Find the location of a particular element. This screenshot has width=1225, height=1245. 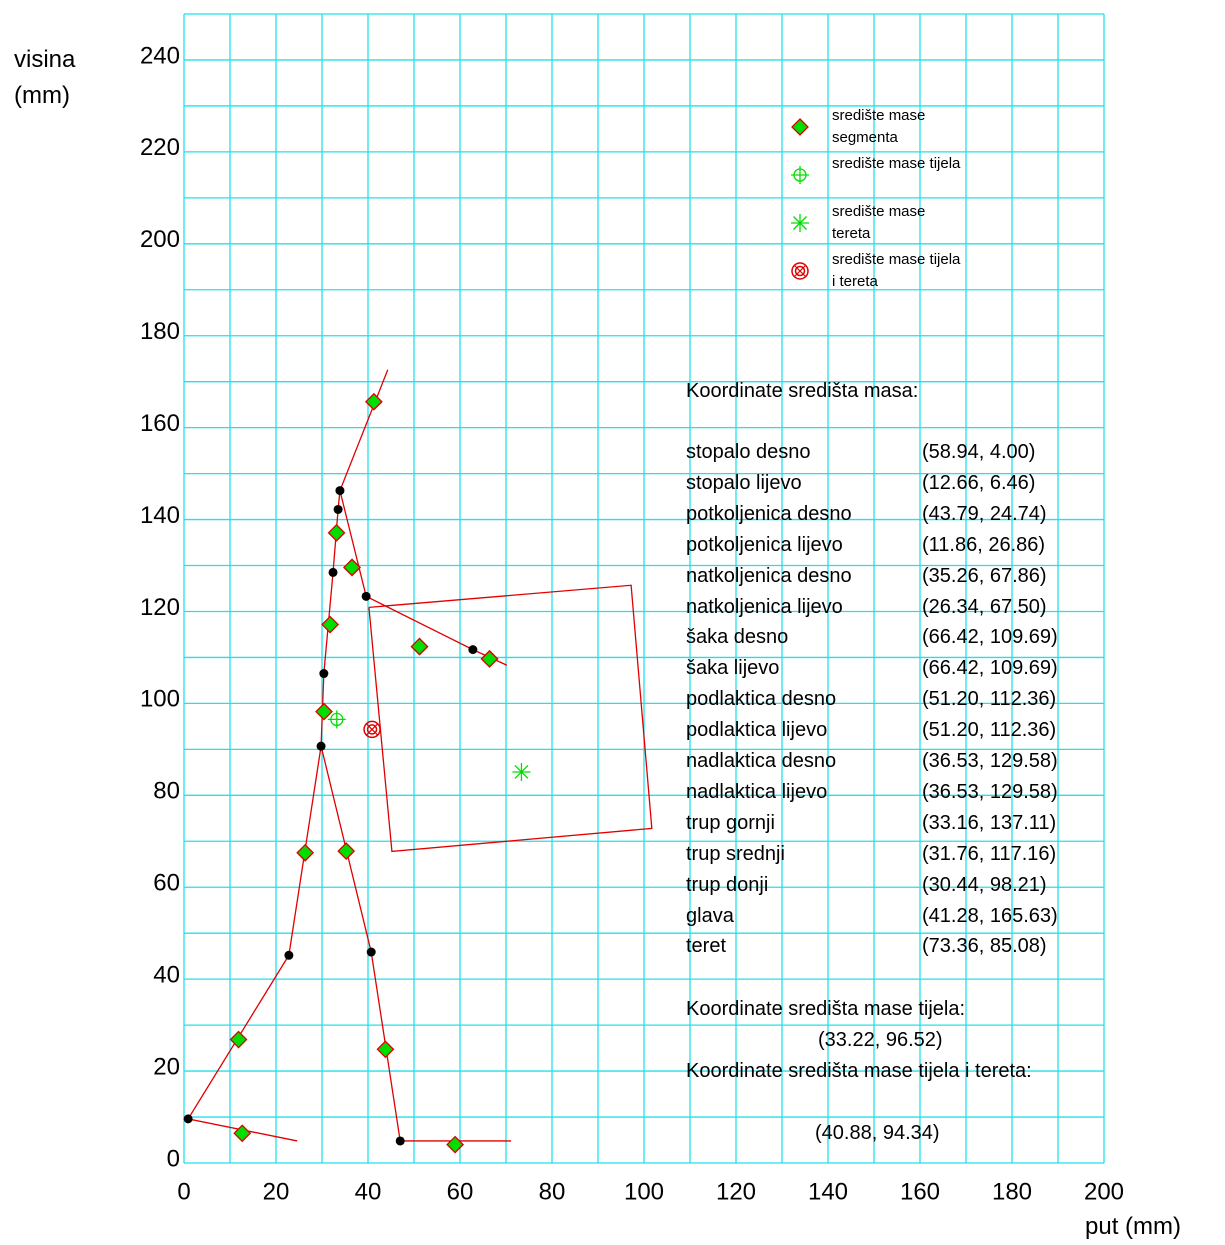

x-tick-label: 100 is located at coordinates (644, 1191).